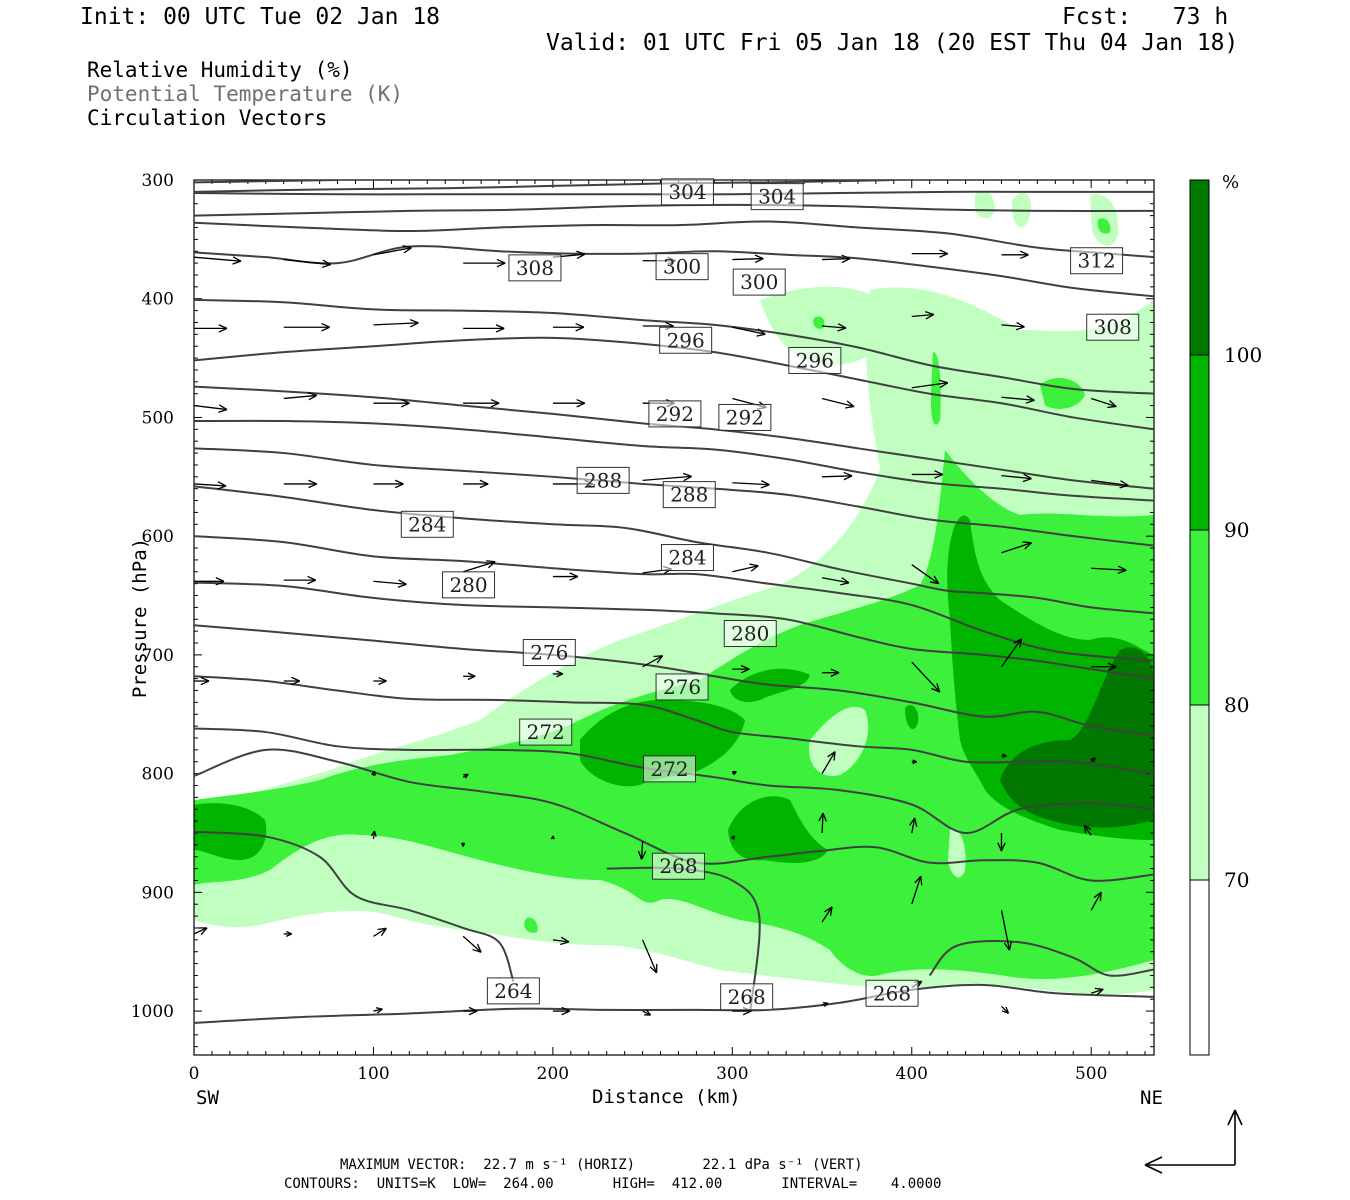  What do you see at coordinates (670, 769) in the screenshot?
I see `contour-label: 272` at bounding box center [670, 769].